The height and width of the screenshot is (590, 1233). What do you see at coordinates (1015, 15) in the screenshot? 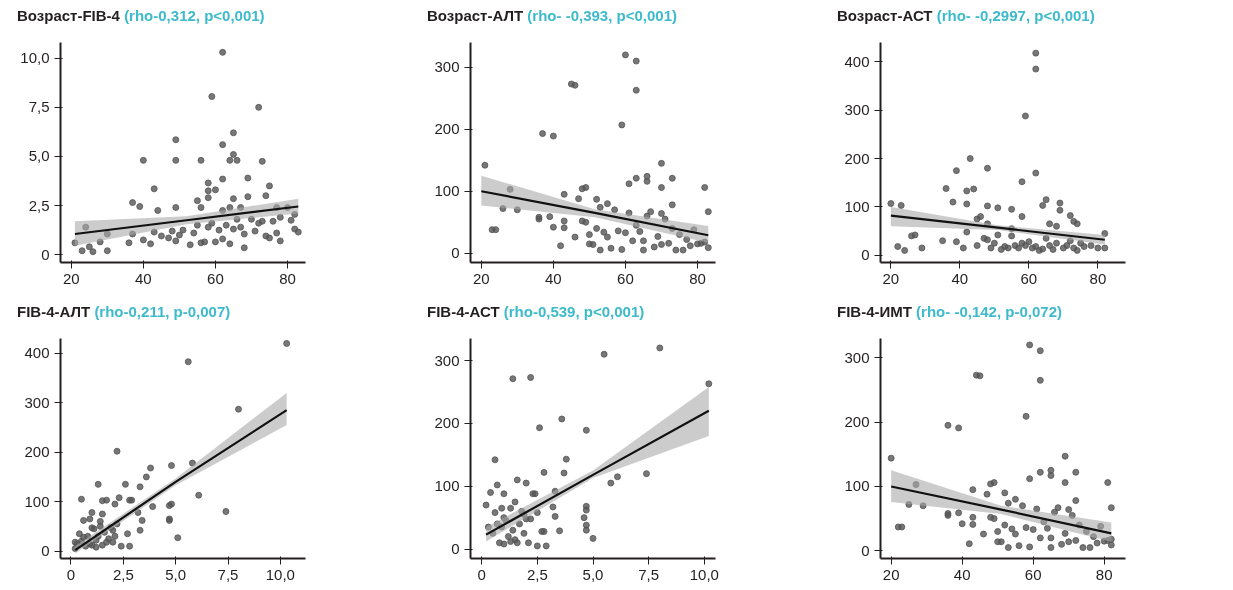
I see `chart-subtitle: (rho- -0,2997, p<0,001)` at bounding box center [1015, 15].